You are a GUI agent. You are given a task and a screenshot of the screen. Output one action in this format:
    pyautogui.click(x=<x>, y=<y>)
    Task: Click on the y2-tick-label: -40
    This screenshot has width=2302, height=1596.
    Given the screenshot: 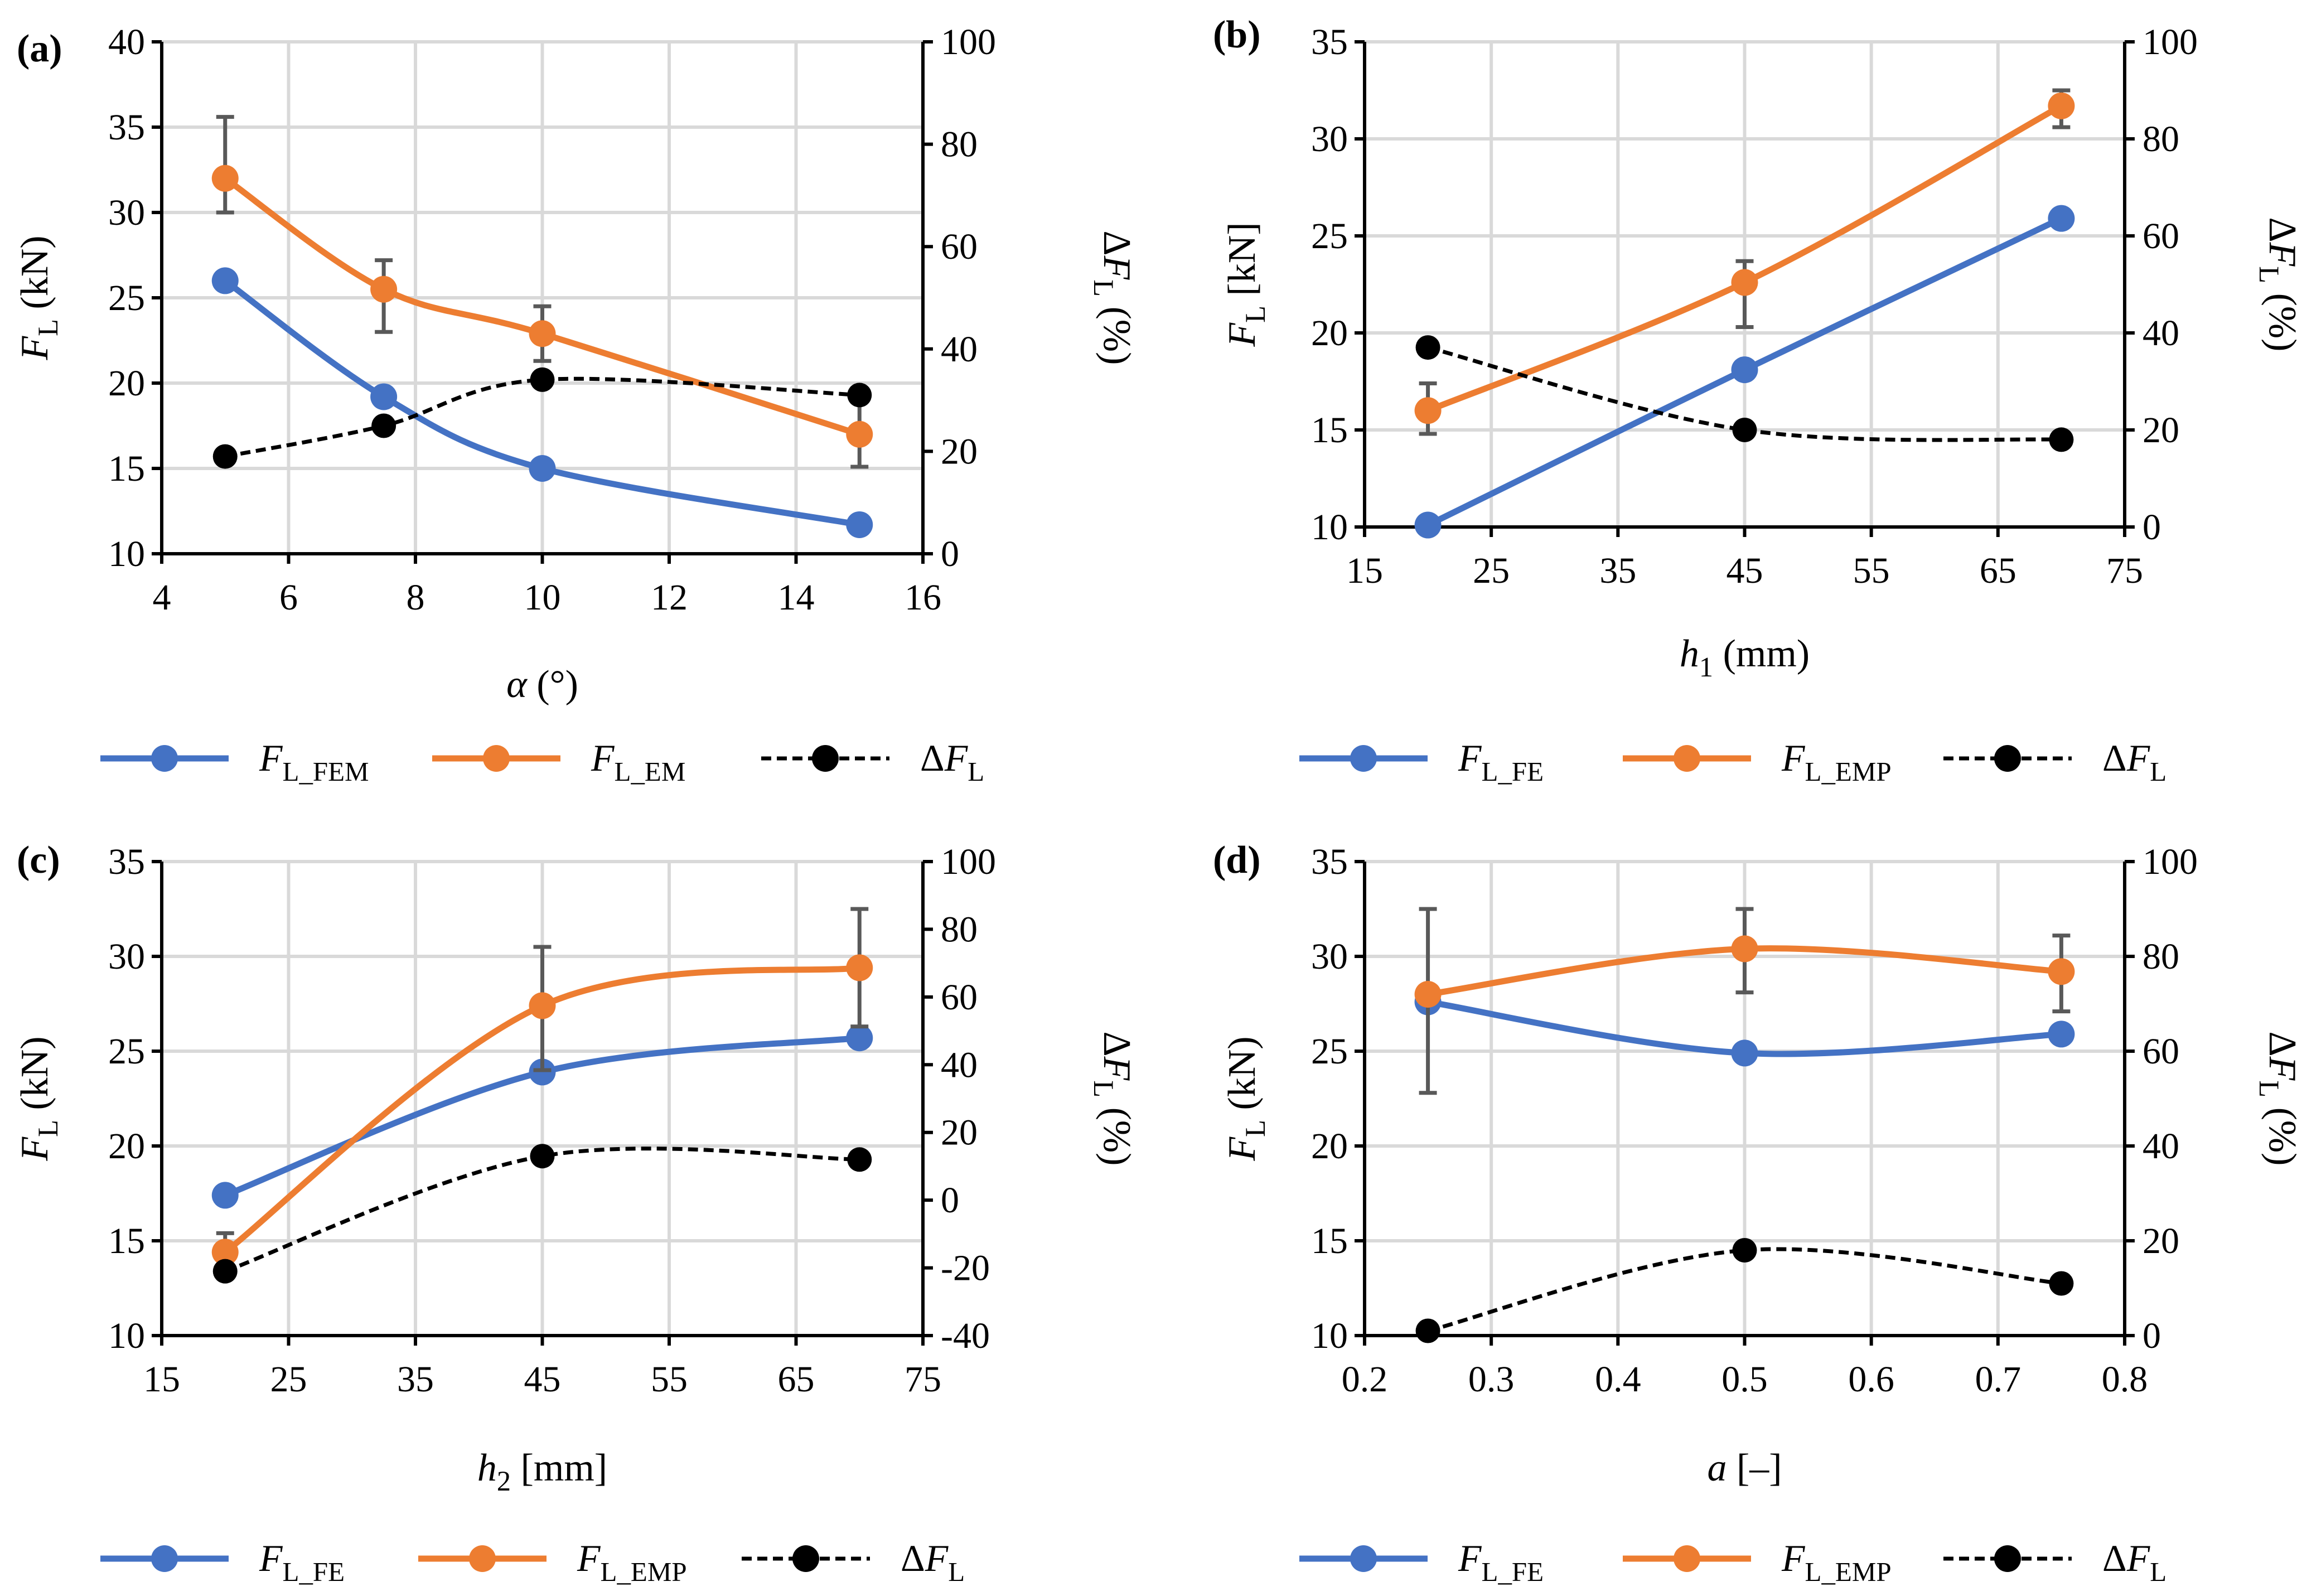 What is the action you would take?
    pyautogui.click(x=966, y=1336)
    